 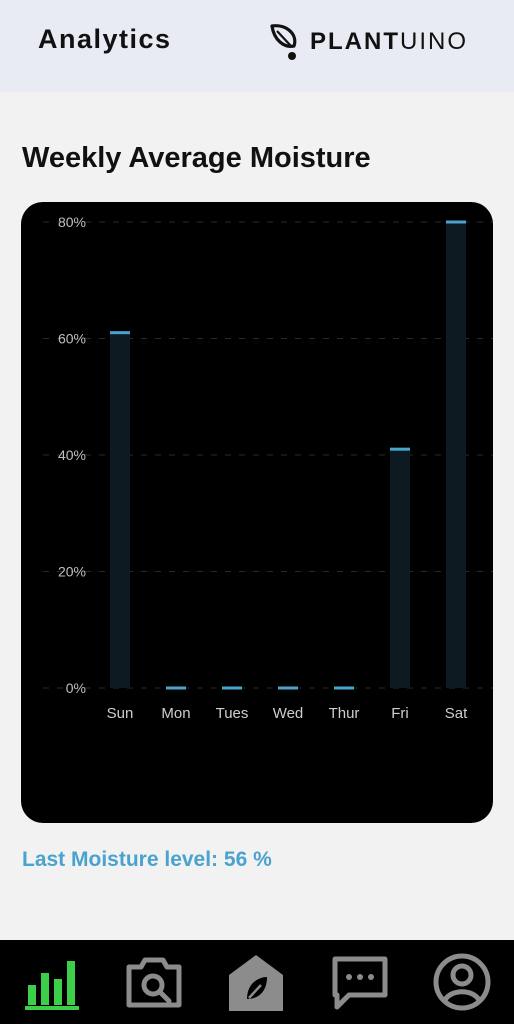 What do you see at coordinates (120, 713) in the screenshot?
I see `x-tick-label: Sun` at bounding box center [120, 713].